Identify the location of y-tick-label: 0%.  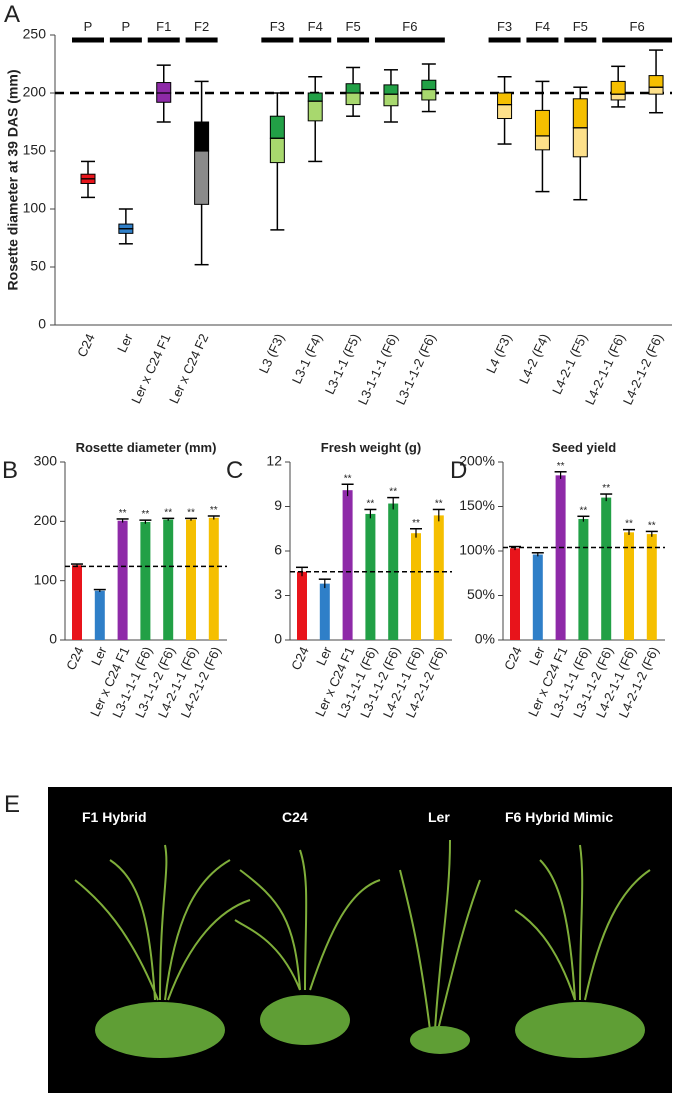
(485, 639).